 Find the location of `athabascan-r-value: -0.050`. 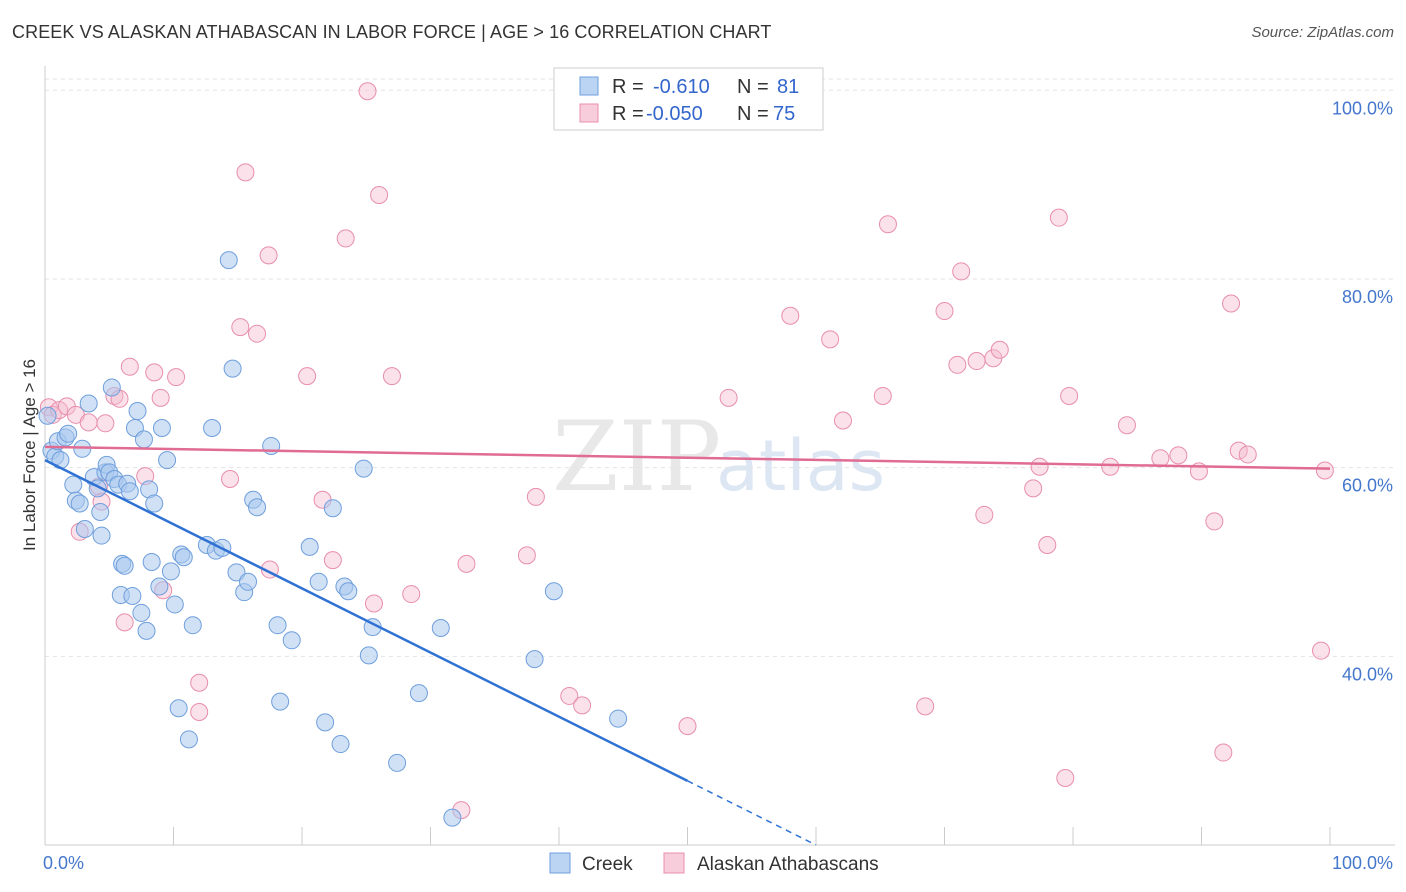

athabascan-r-value: -0.050 is located at coordinates (674, 114).